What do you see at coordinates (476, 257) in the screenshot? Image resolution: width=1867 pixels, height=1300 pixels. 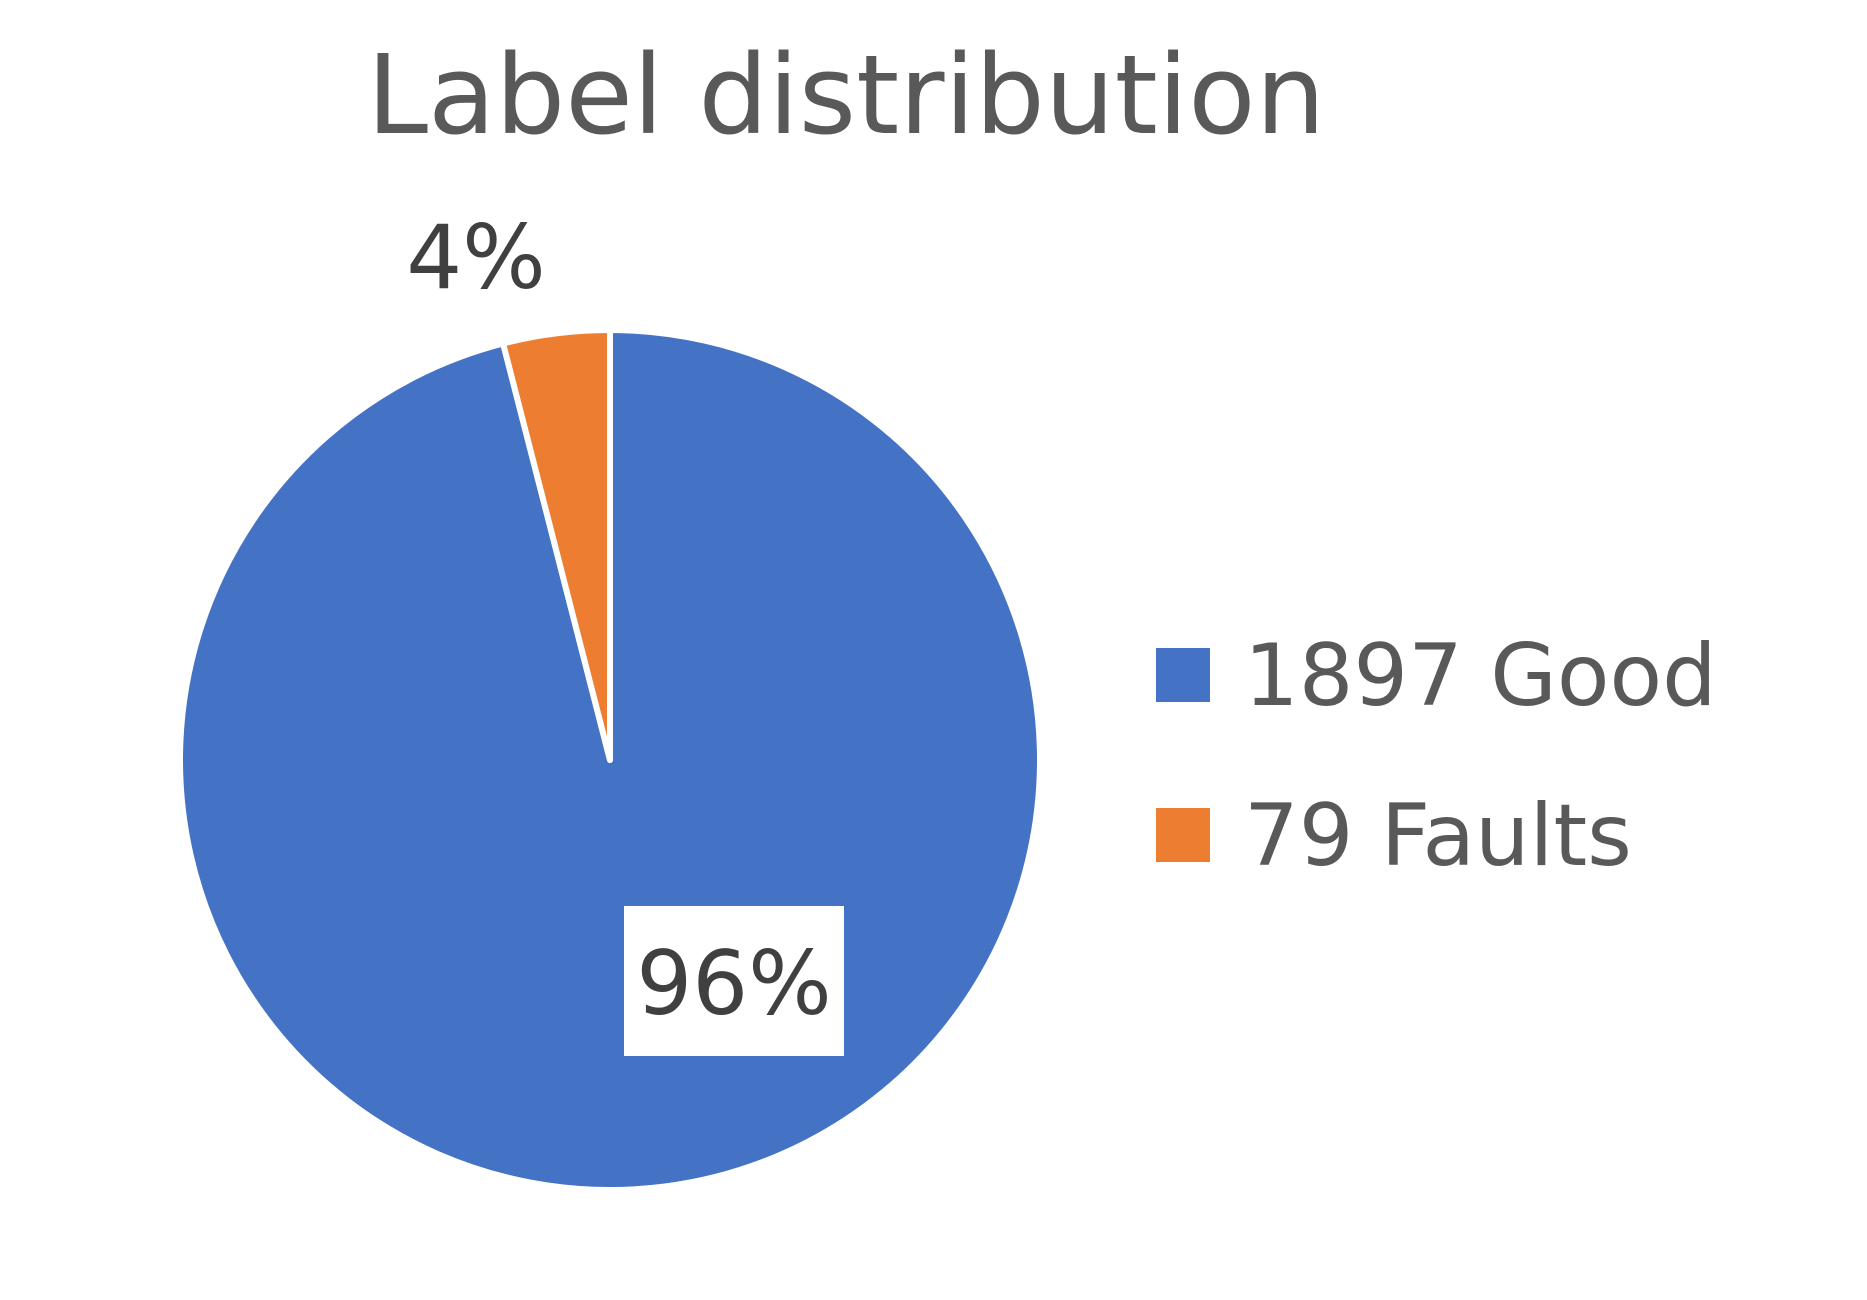 I see `data-label-faults: 4%` at bounding box center [476, 257].